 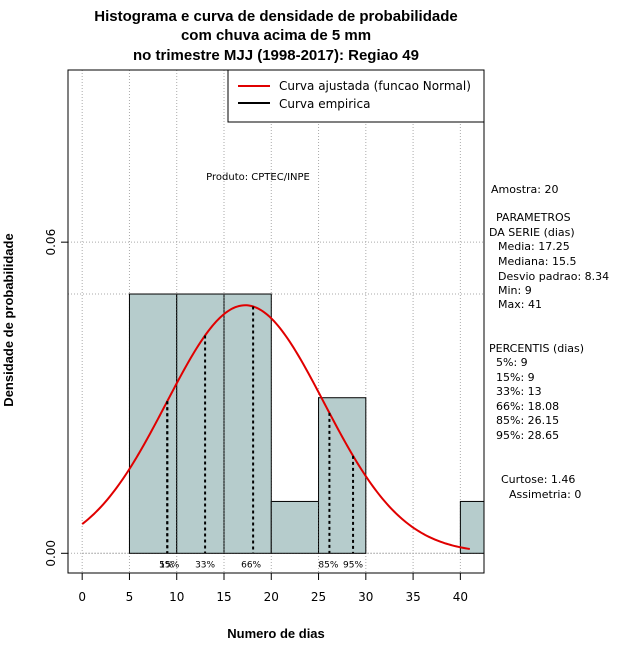 I want to click on x-tick-label: 25, so click(x=318, y=597).